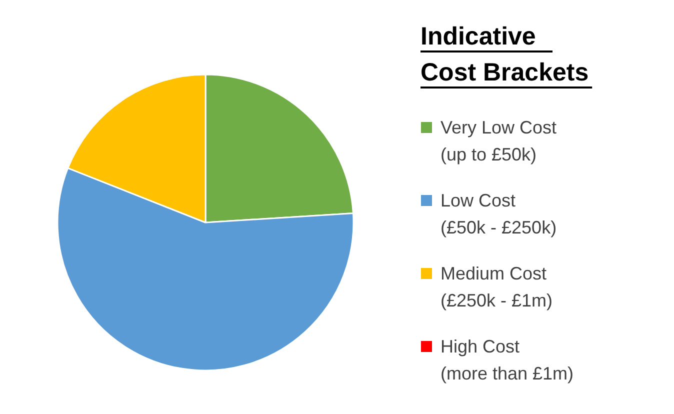  Describe the element at coordinates (504, 54) in the screenshot. I see `legend-title: Indicative Cost Brackets` at that location.